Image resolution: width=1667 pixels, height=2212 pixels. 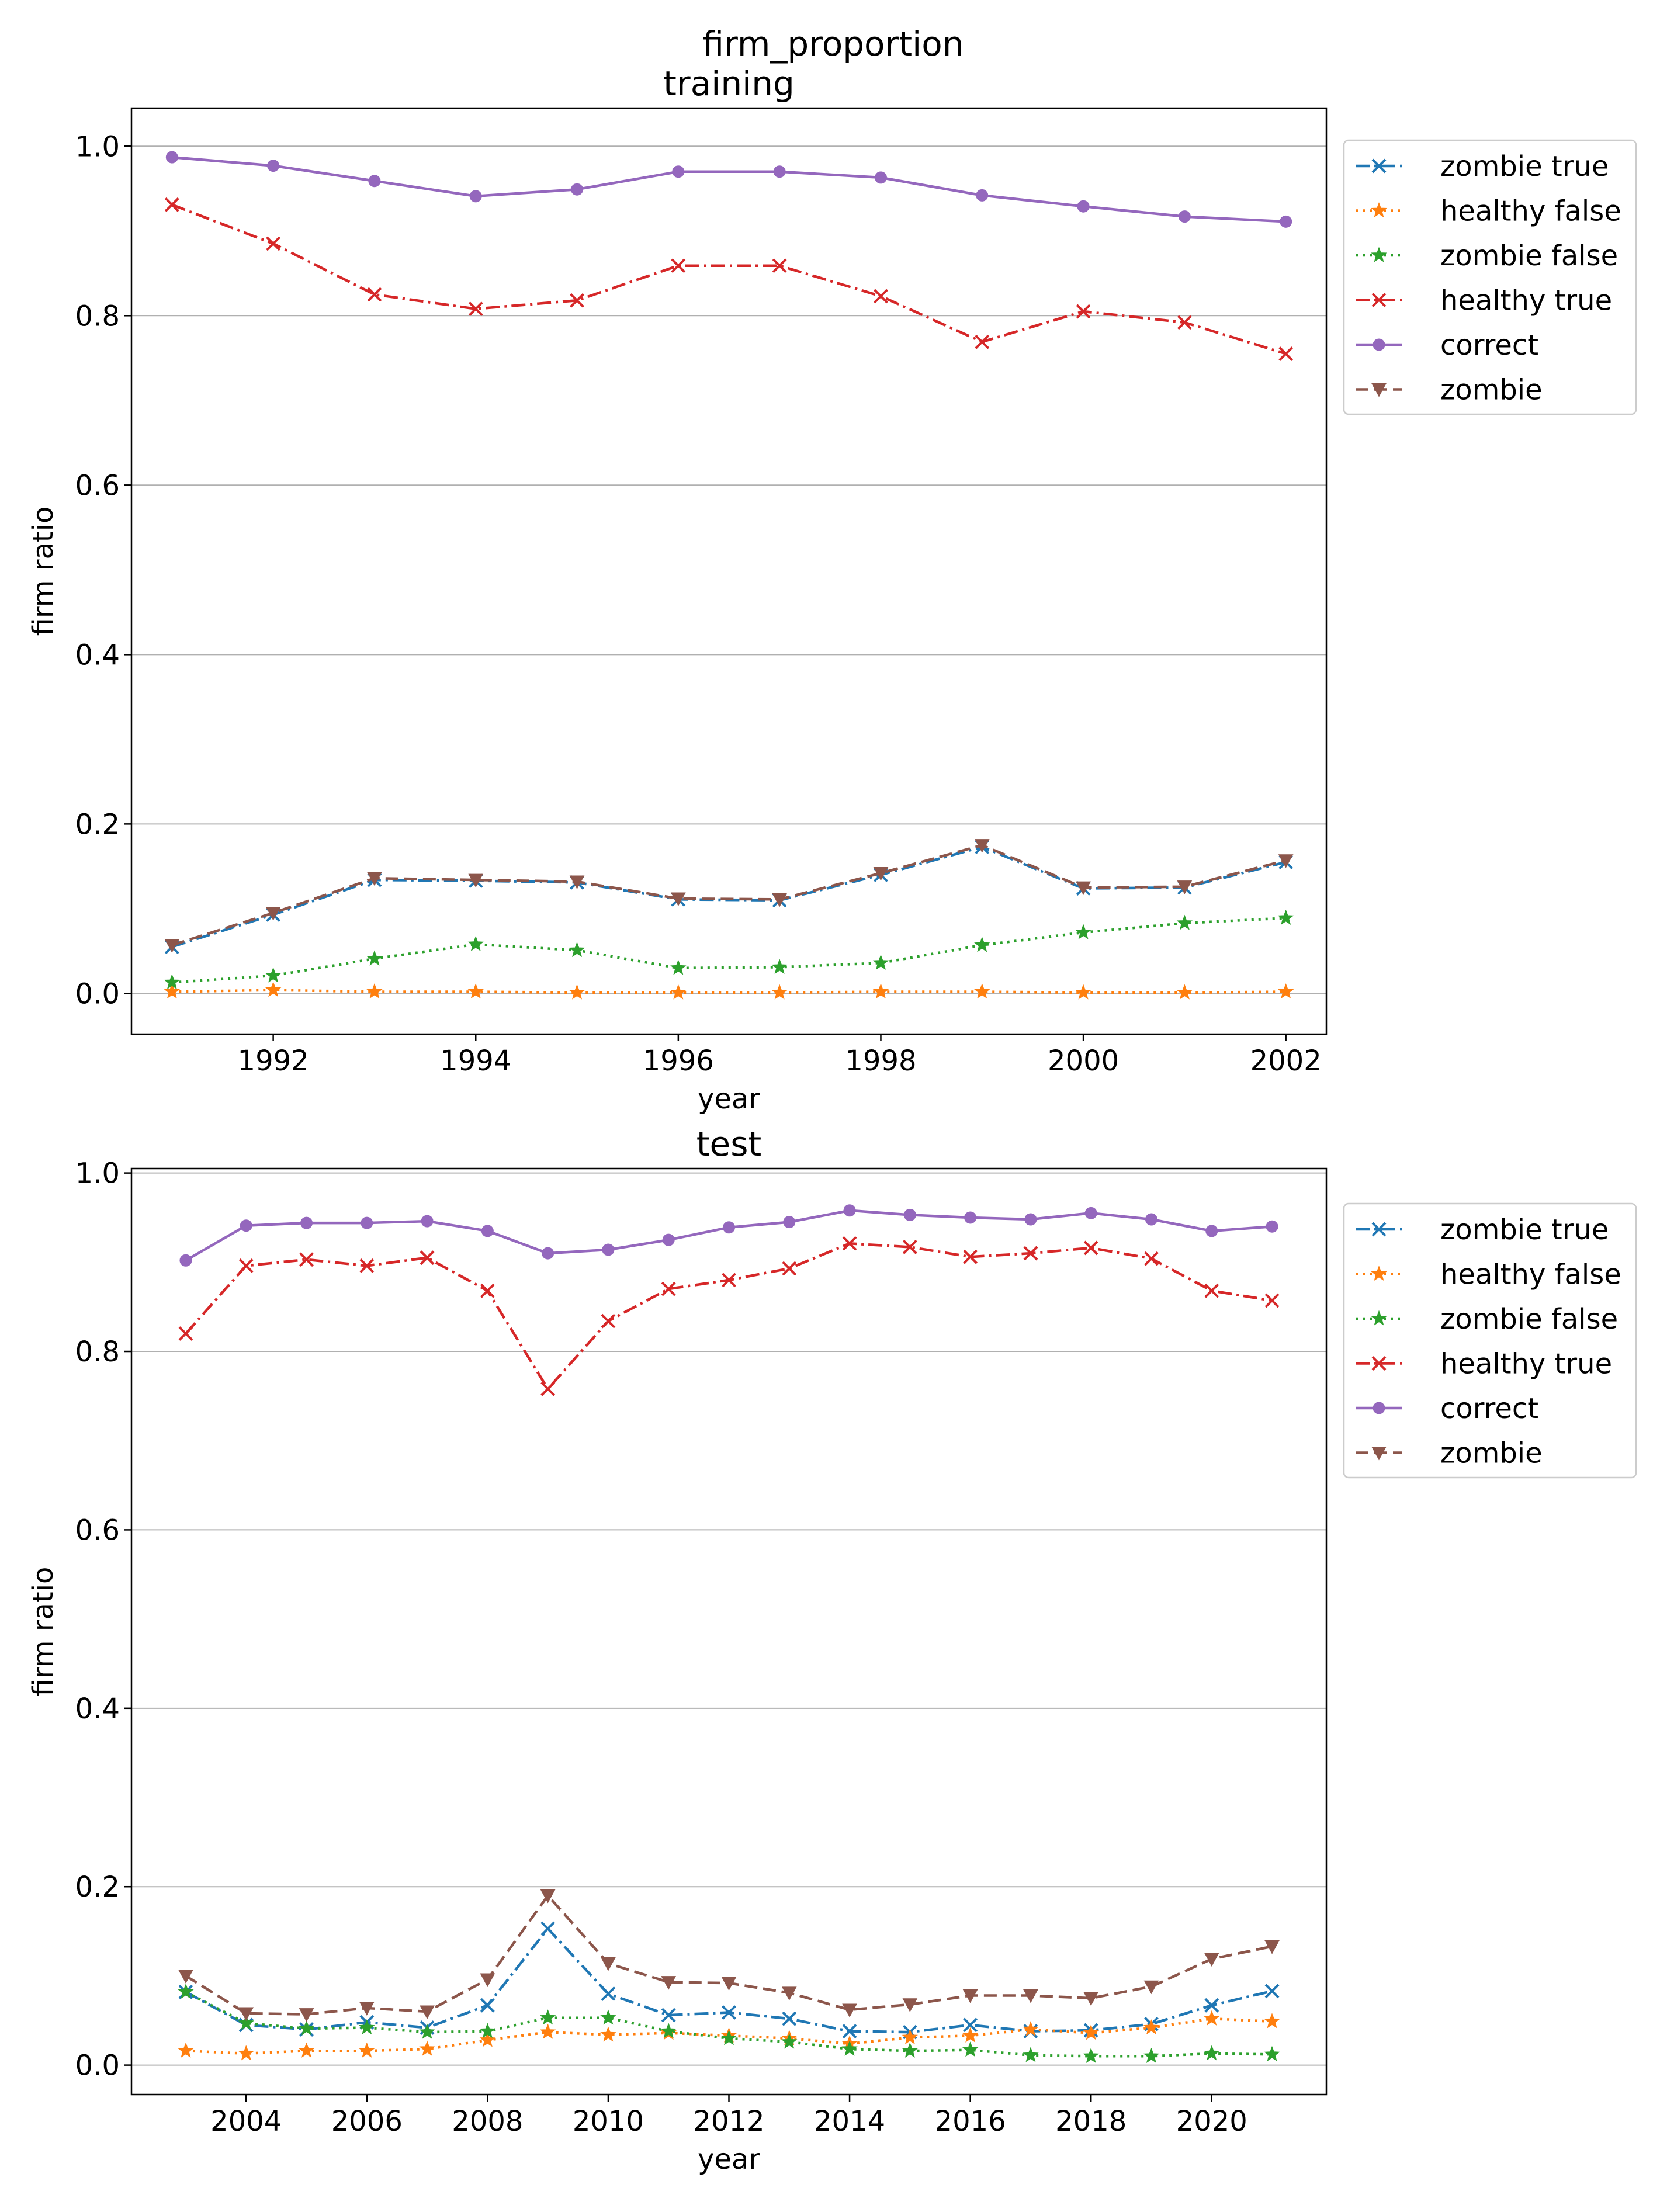 What do you see at coordinates (1379, 390) in the screenshot?
I see `training-legend-marker-zombie` at bounding box center [1379, 390].